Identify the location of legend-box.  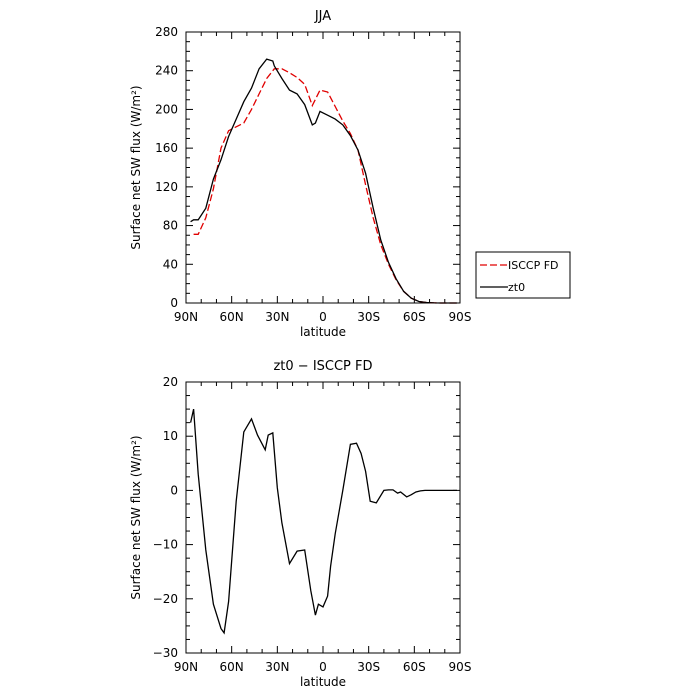
(523, 275).